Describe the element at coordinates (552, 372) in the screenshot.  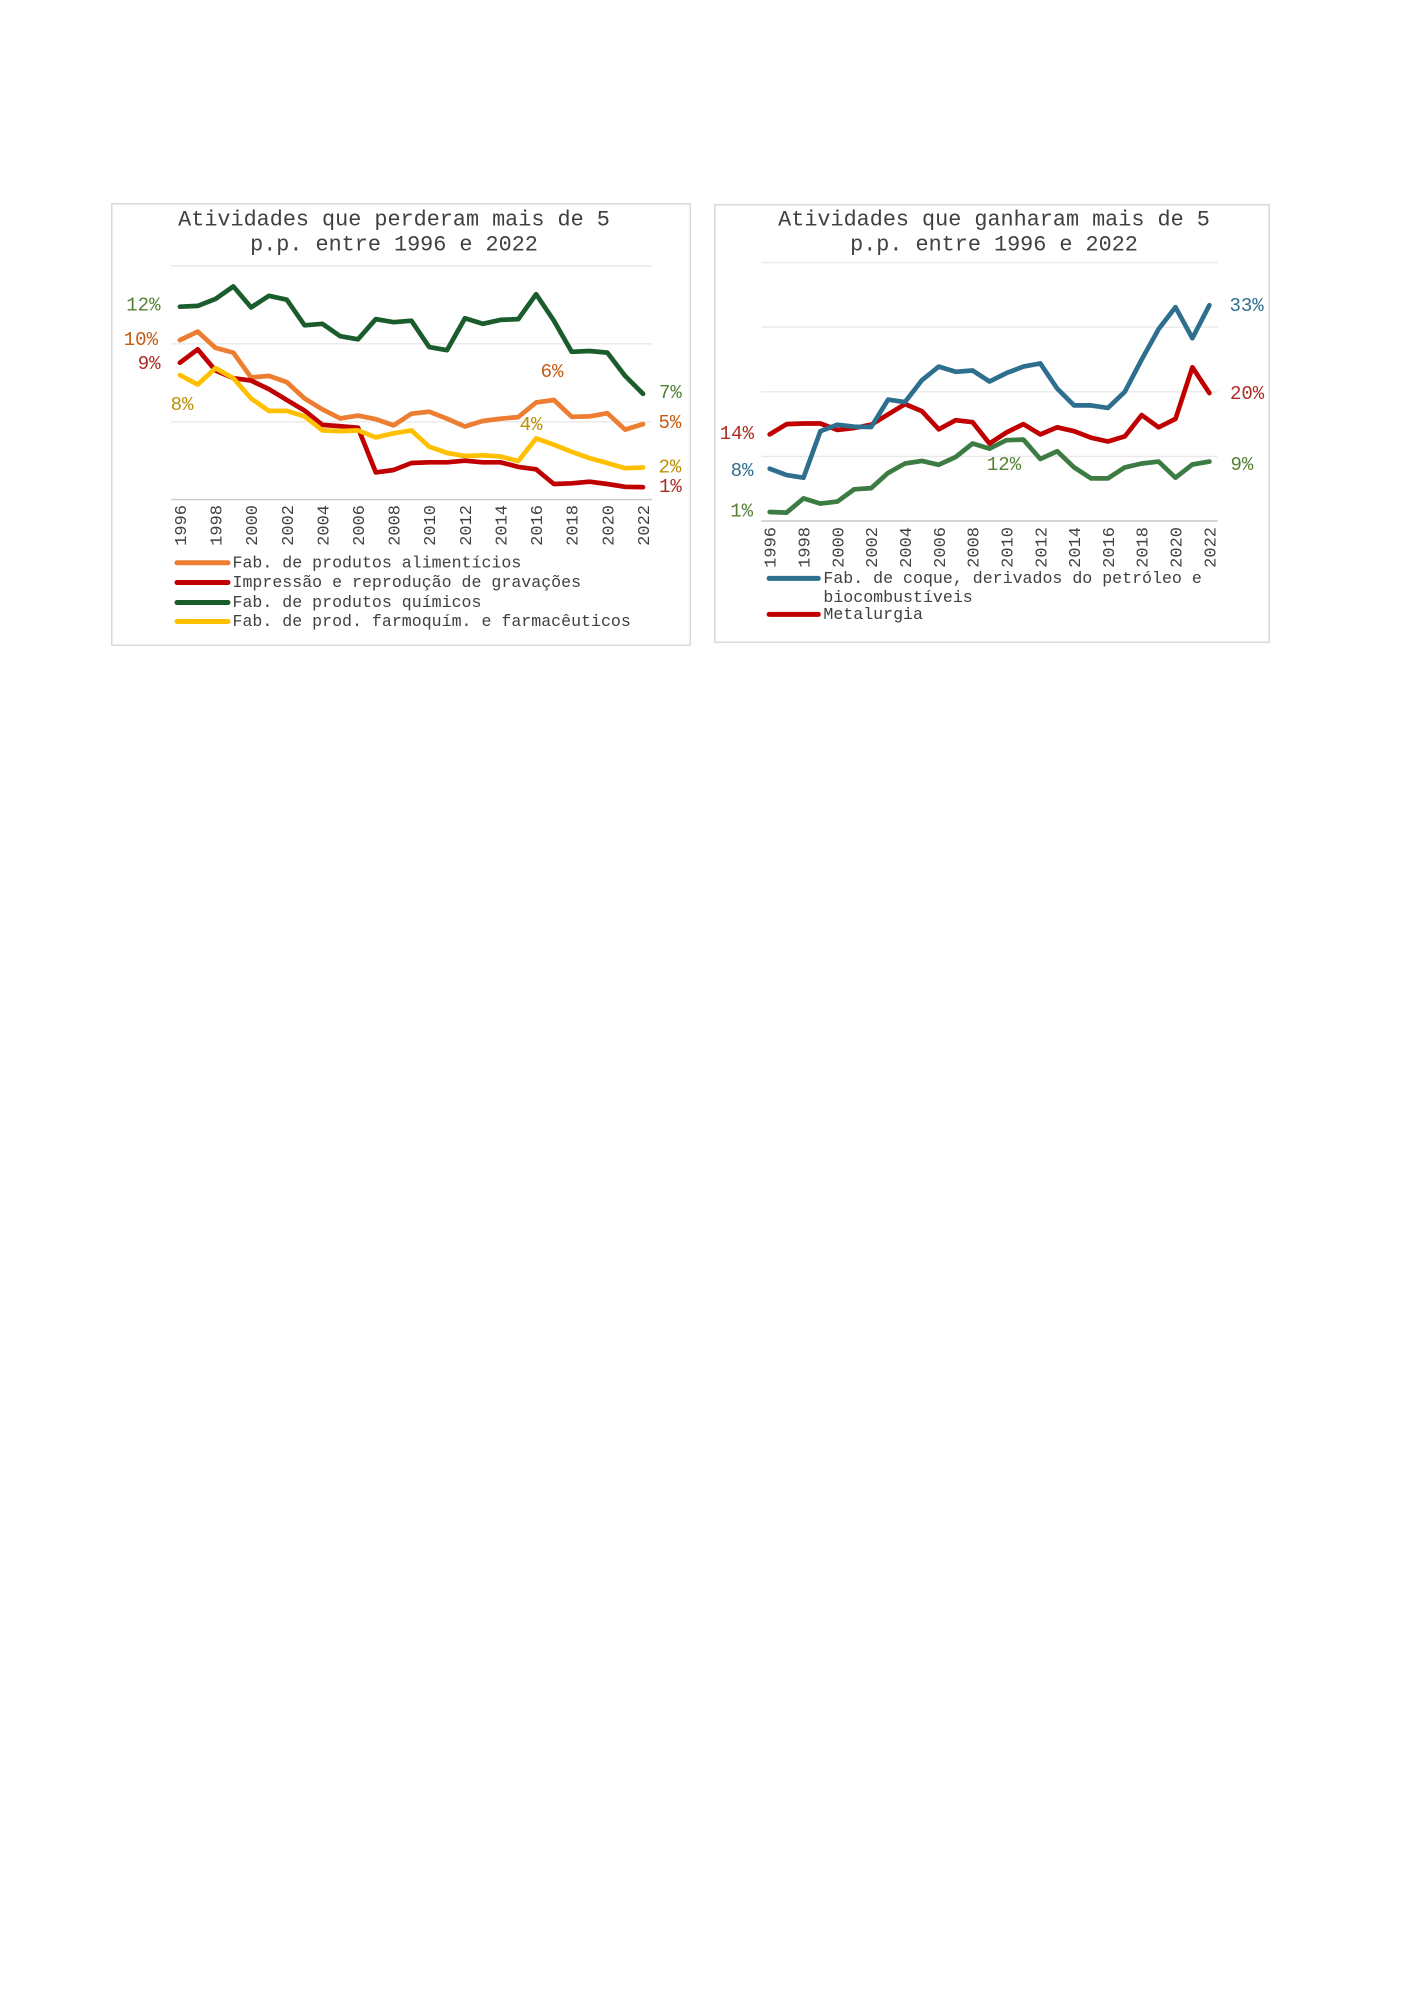
I see `svg-text: 6%` at that location.